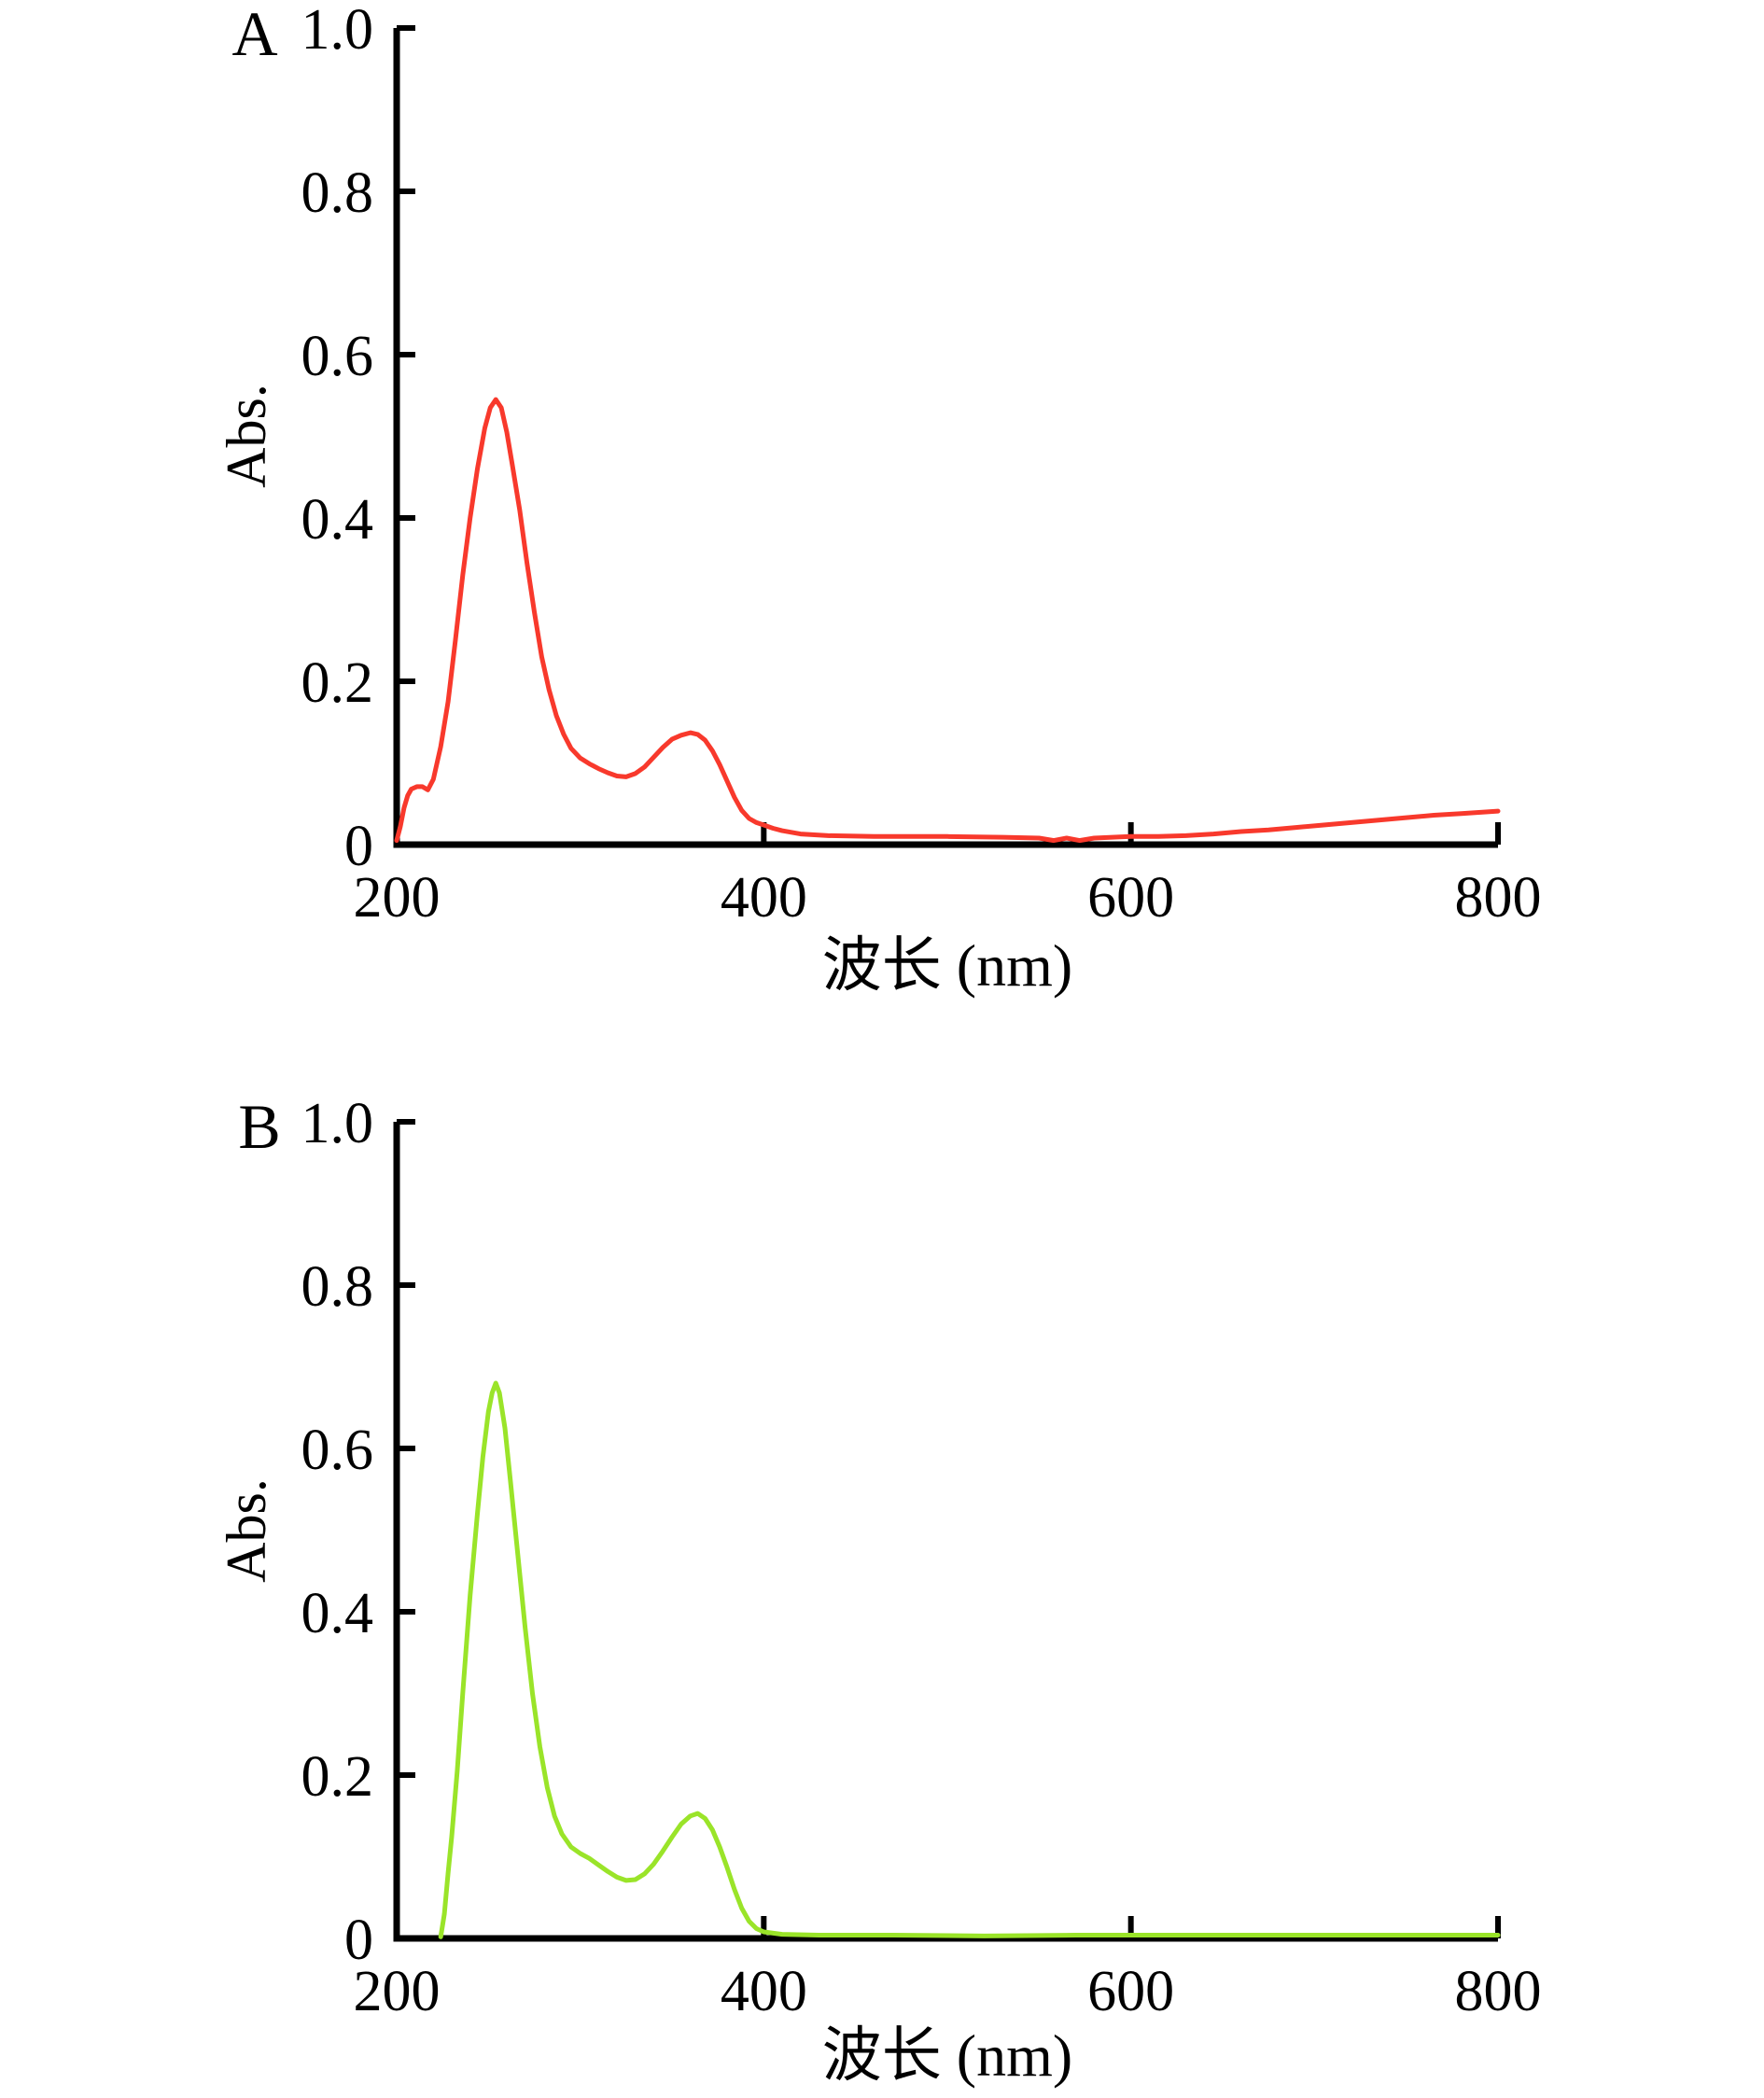 This screenshot has width=1764, height=2098. What do you see at coordinates (259, 1127) in the screenshot?
I see `panel-b-label: B` at bounding box center [259, 1127].